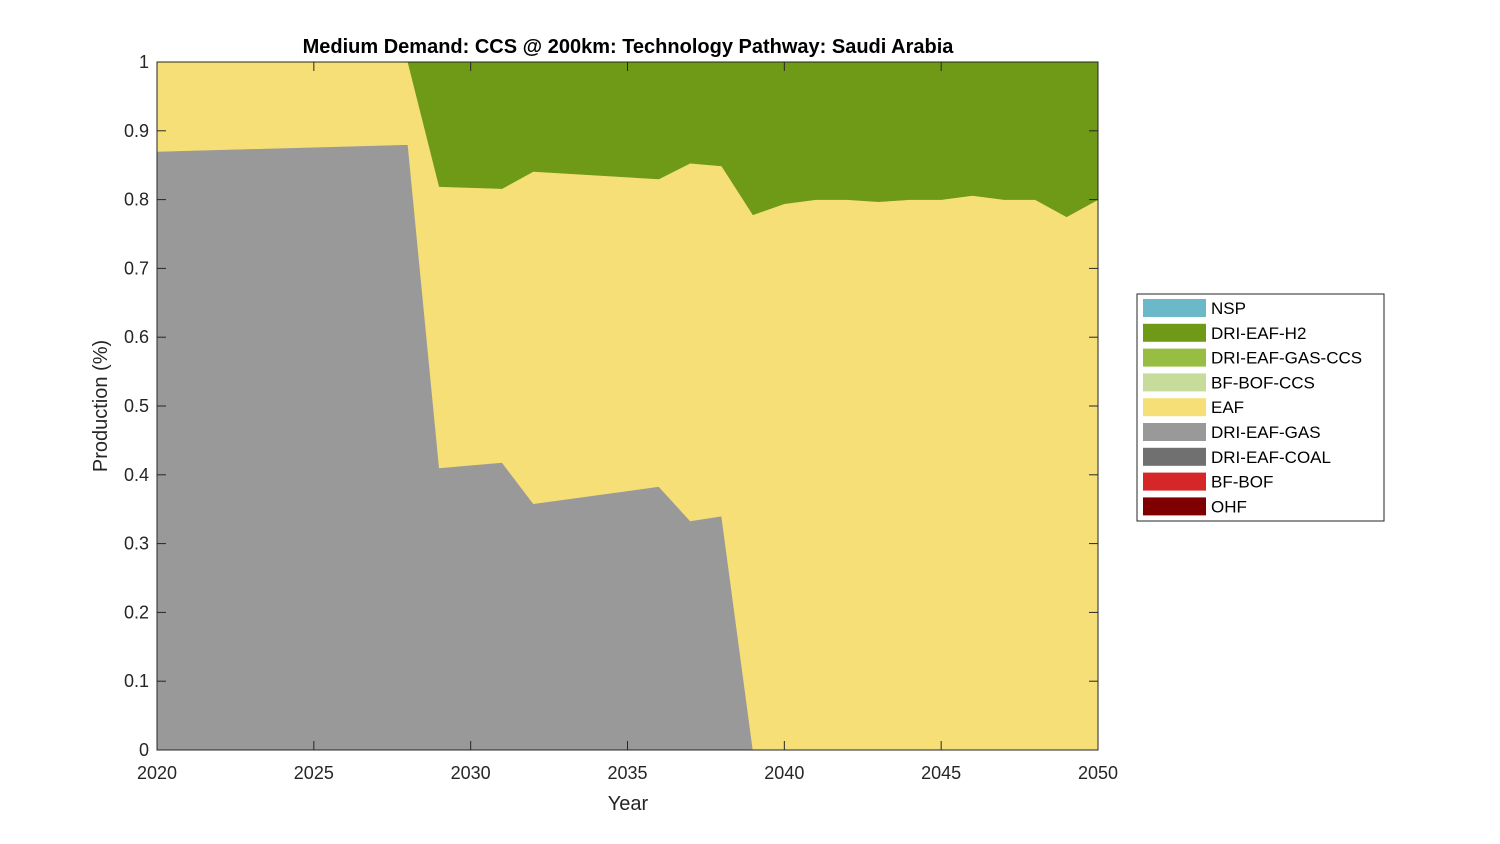  What do you see at coordinates (1174, 456) in the screenshot?
I see `legend-swatch-dri-eaf-coal` at bounding box center [1174, 456].